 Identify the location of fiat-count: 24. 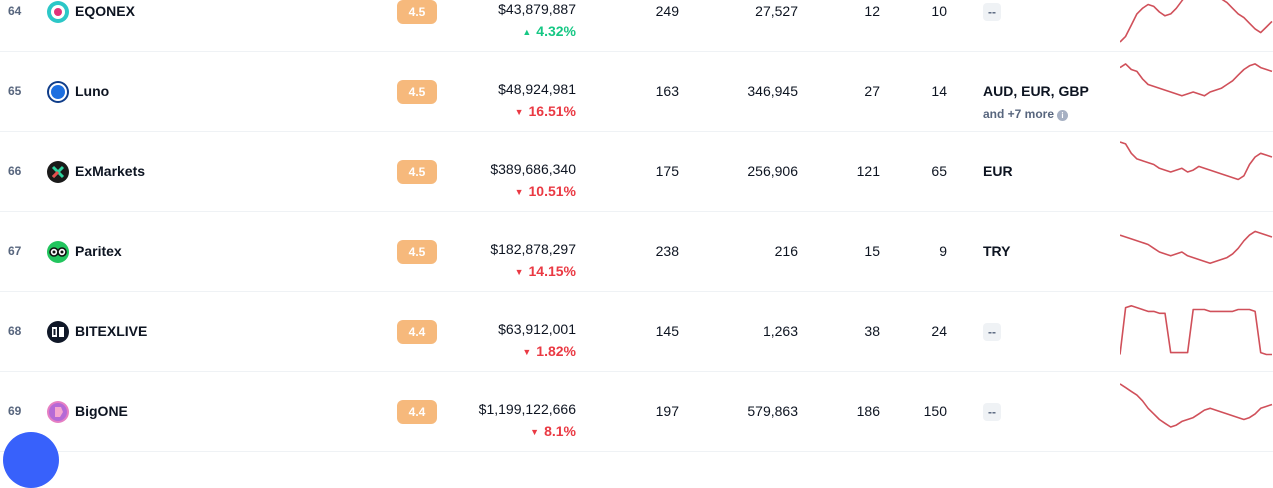
(939, 331).